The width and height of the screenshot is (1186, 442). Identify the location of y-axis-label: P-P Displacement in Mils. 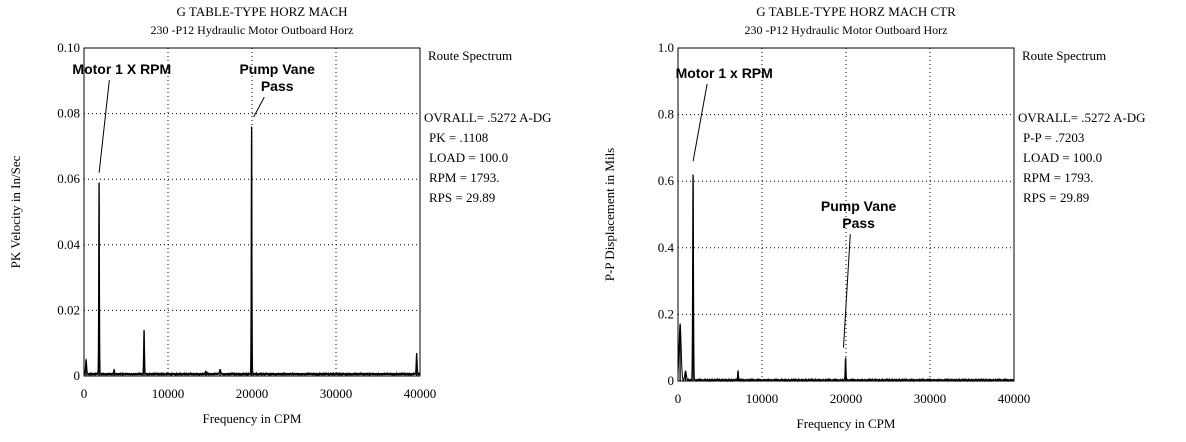
(609, 215).